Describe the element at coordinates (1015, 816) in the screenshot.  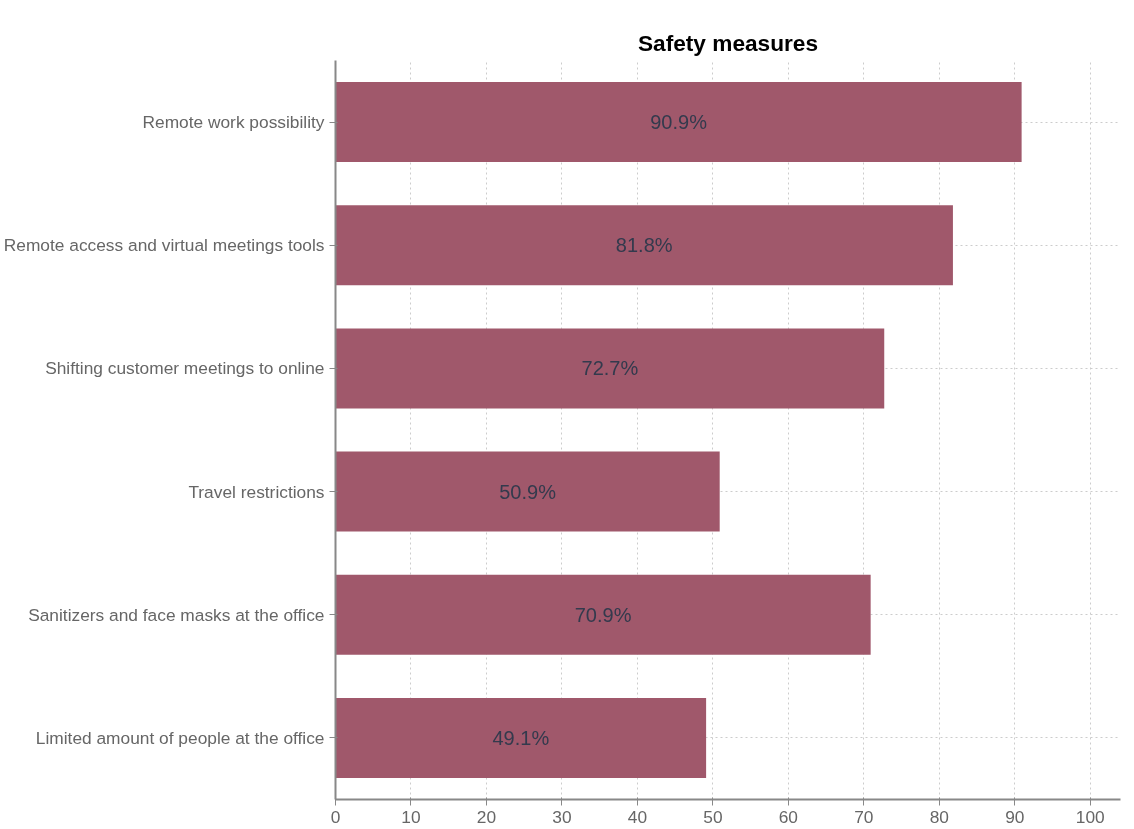
I see `x-tick-label: 90` at that location.